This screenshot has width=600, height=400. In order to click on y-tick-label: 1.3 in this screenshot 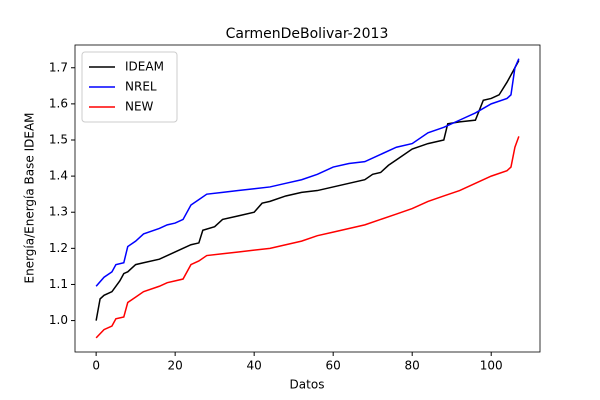, I will do `click(58, 212)`.